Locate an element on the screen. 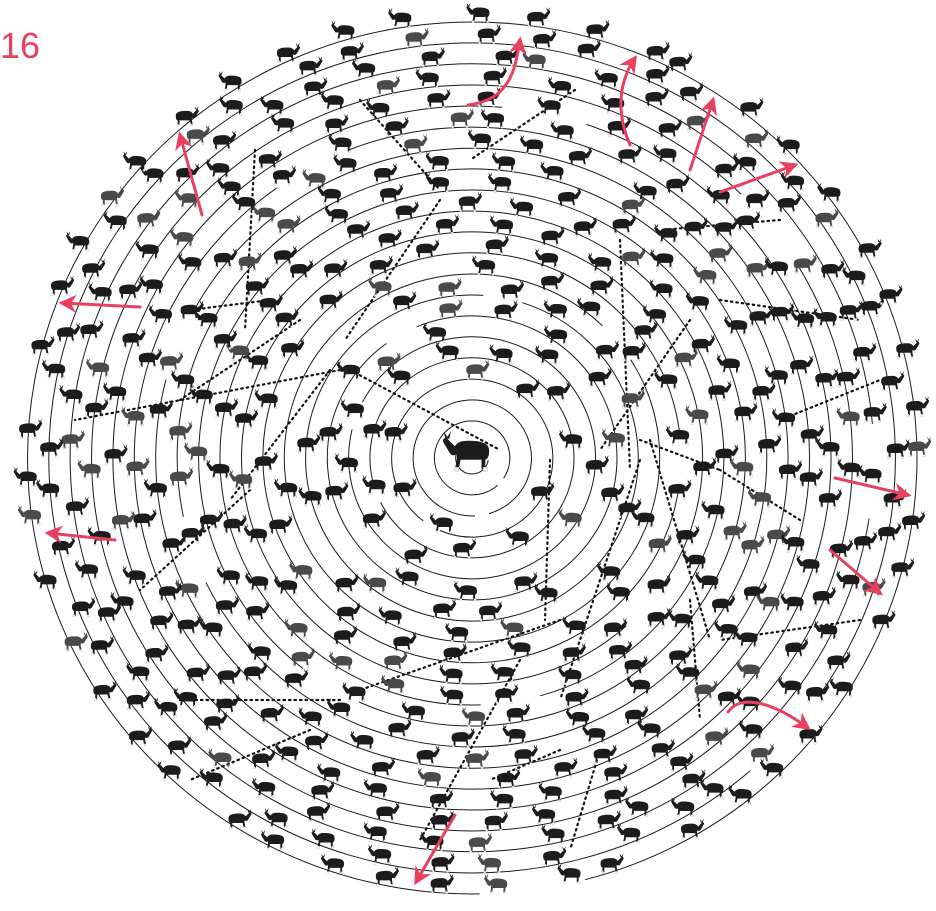  center-animal-group is located at coordinates (466, 451).